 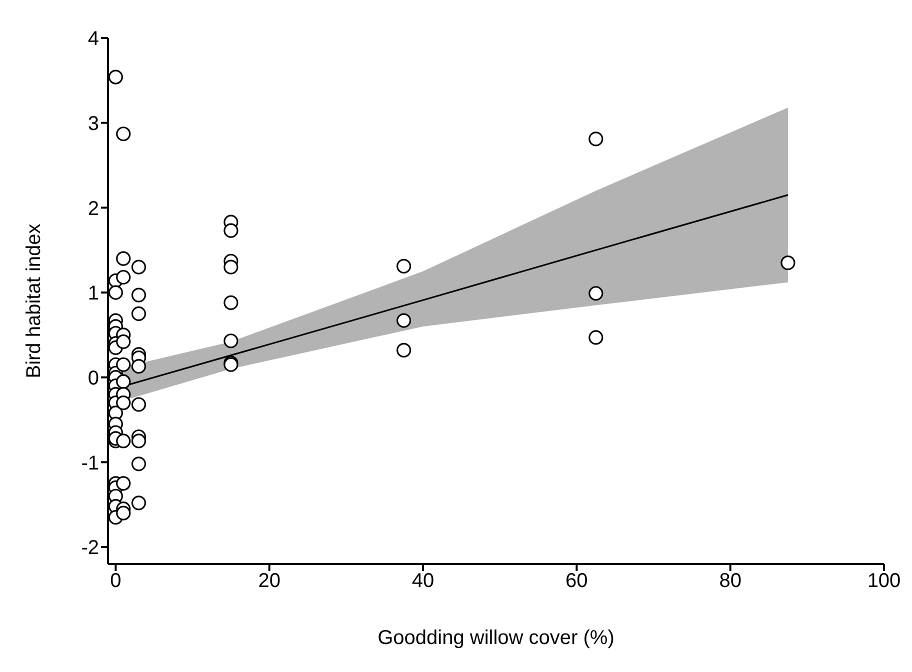 What do you see at coordinates (884, 581) in the screenshot?
I see `x-tick-label: 100` at bounding box center [884, 581].